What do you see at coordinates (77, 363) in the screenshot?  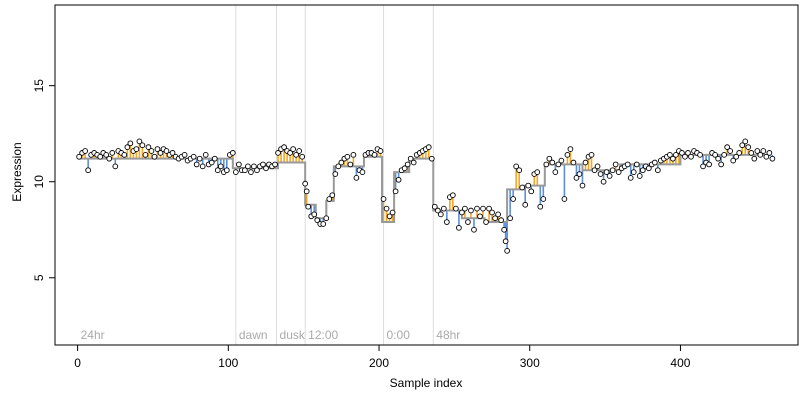 I see `x-tick-label: 0` at bounding box center [77, 363].